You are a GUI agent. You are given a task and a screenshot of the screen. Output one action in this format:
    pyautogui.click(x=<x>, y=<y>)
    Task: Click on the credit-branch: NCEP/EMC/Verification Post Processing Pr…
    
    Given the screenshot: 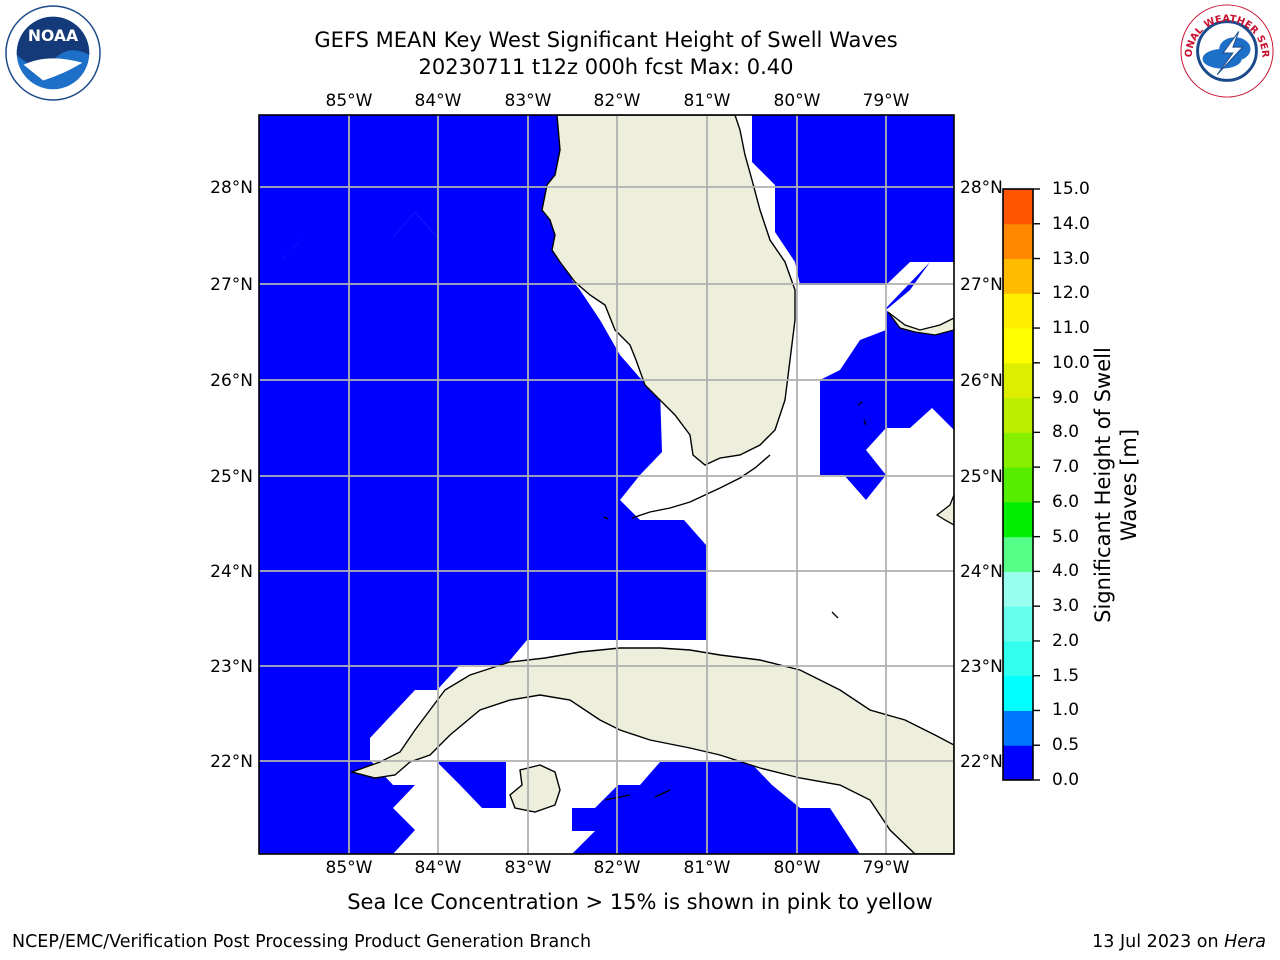 What is the action you would take?
    pyautogui.click(x=302, y=942)
    